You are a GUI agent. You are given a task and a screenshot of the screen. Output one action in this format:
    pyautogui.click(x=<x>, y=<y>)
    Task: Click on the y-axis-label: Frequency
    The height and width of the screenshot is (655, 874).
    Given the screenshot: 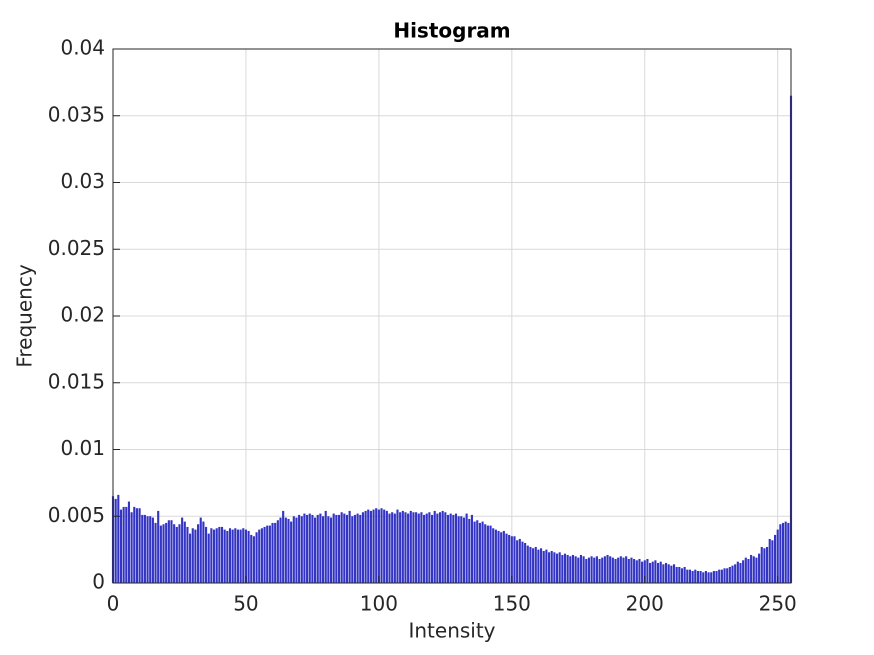 What is the action you would take?
    pyautogui.click(x=25, y=315)
    